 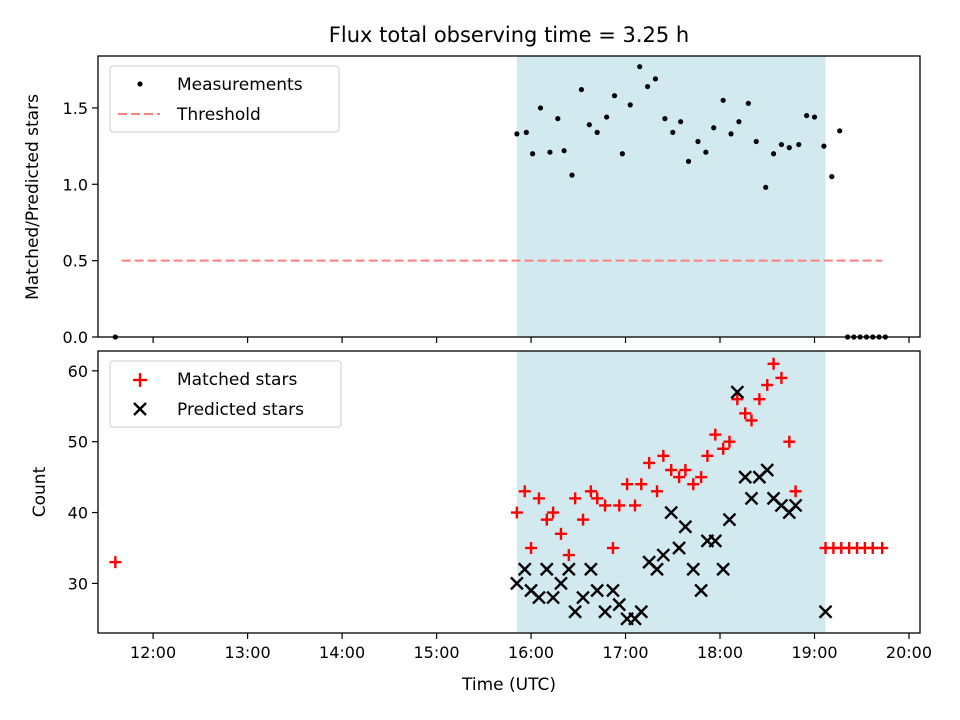 I want to click on legend-measurements-label: Measurements, so click(x=240, y=85).